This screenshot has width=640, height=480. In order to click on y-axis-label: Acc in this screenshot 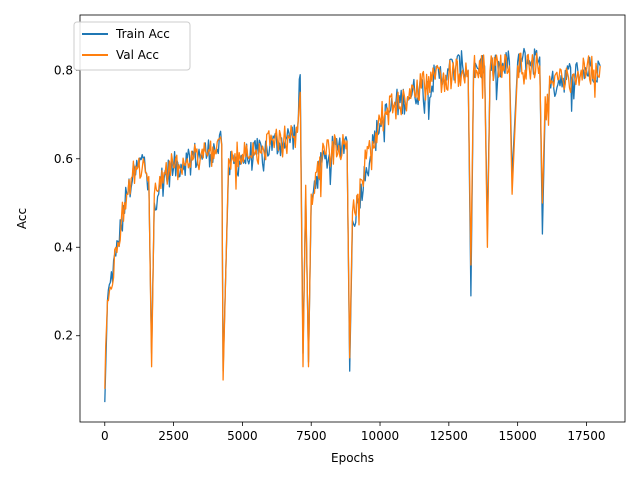, I will do `click(22, 218)`.